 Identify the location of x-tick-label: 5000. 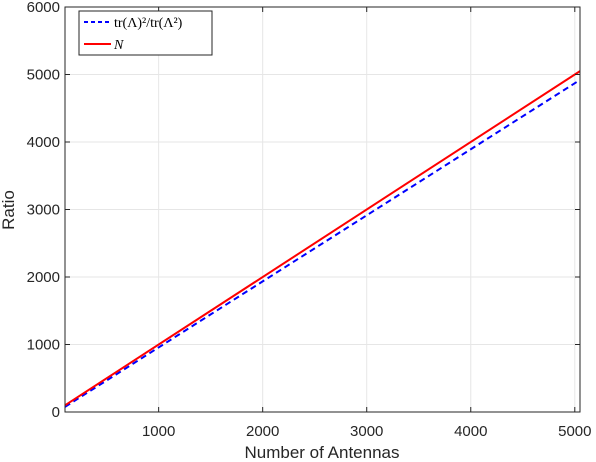
(574, 431).